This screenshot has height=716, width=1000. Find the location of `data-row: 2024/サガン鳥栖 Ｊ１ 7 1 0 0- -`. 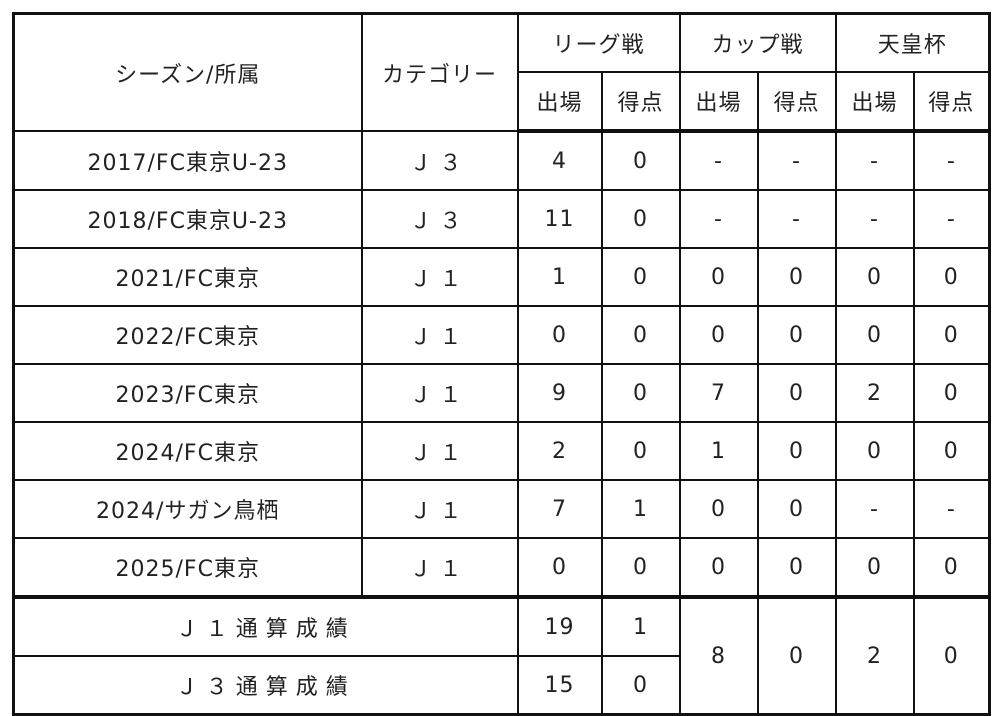

data-row: 2024/サガン鳥栖 Ｊ１ 7 1 0 0- - is located at coordinates (501, 509).